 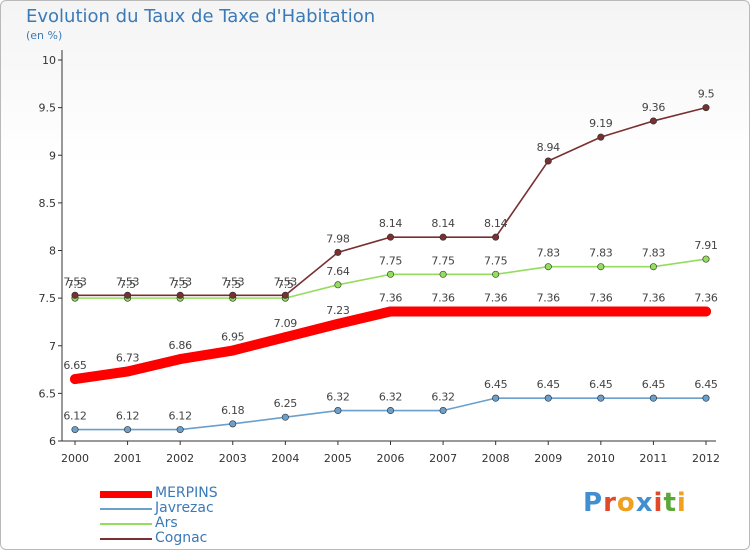 What do you see at coordinates (653, 458) in the screenshot?
I see `x-tick-label: 2011` at bounding box center [653, 458].